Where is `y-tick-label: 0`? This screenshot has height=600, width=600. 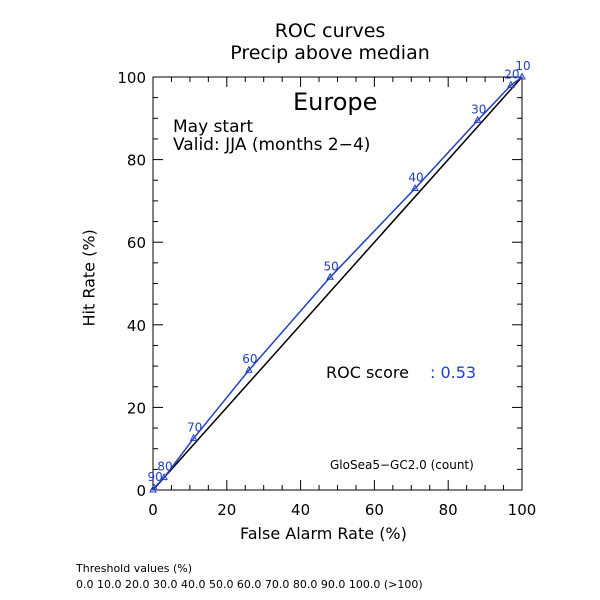
y-tick-label: 0 is located at coordinates (141, 491).